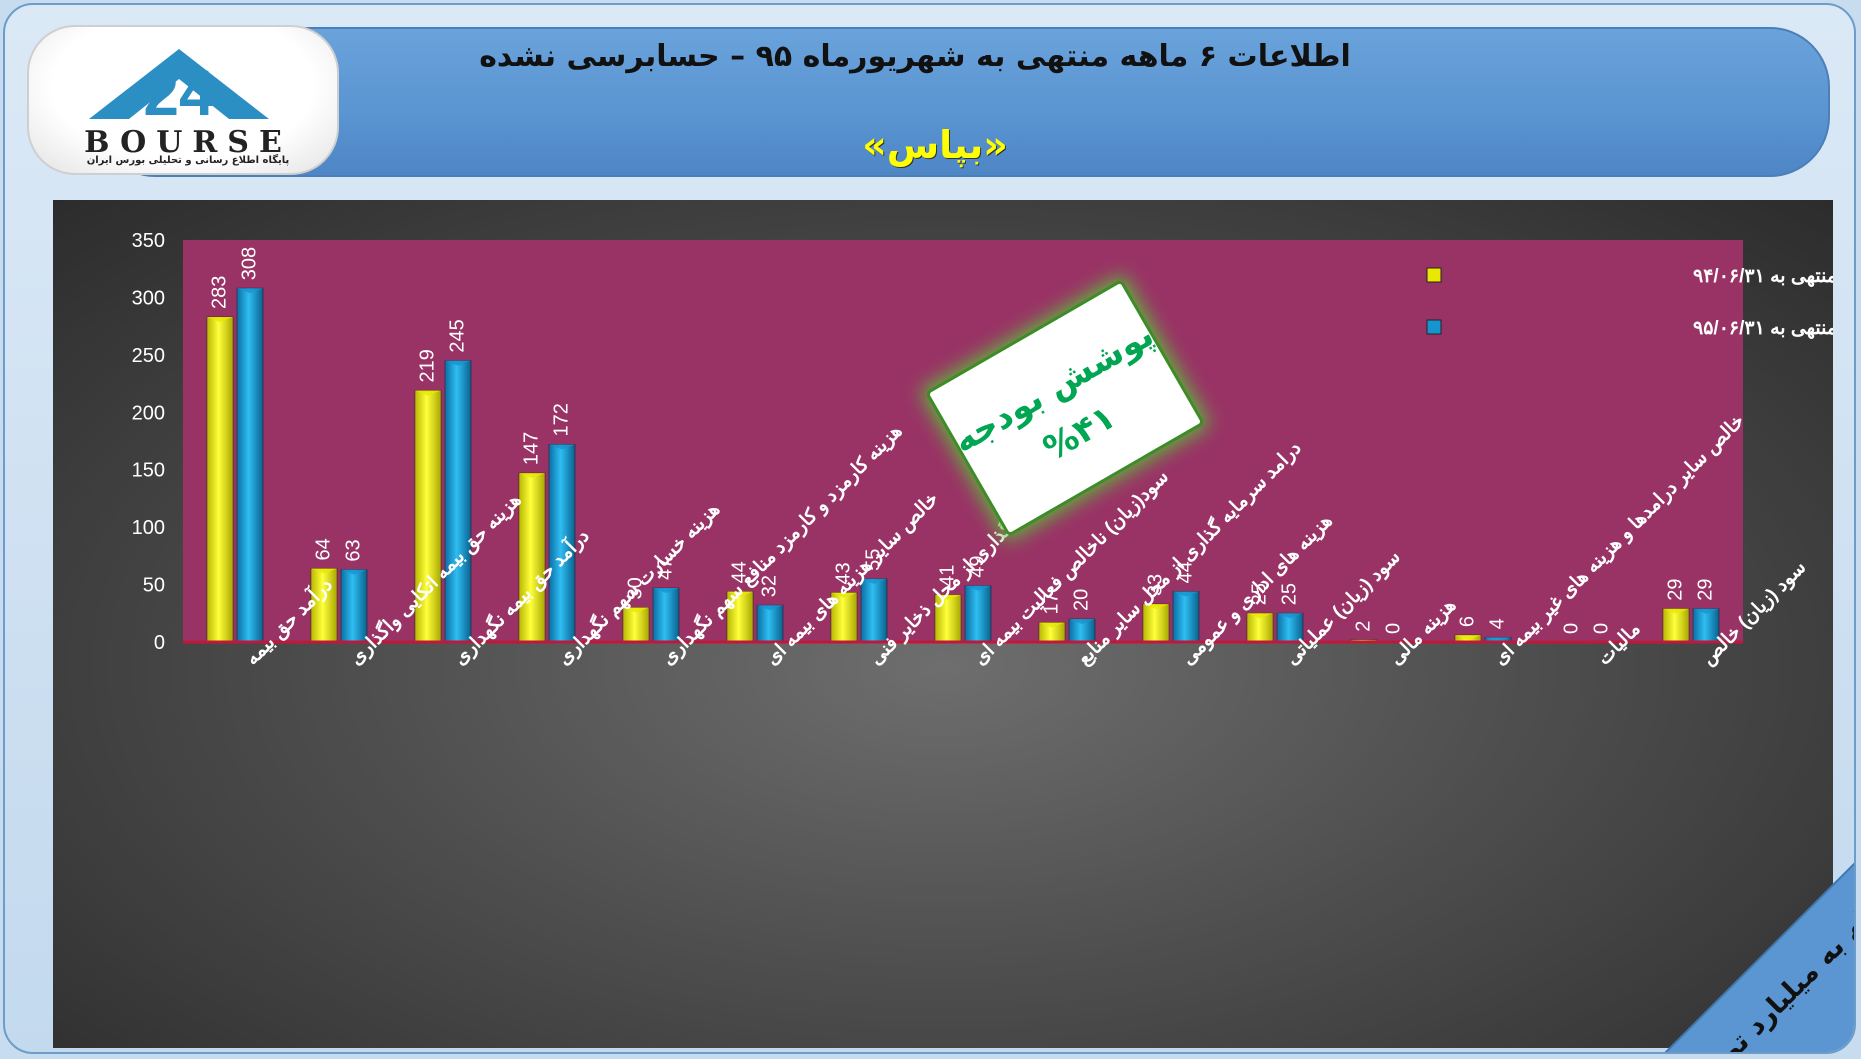 The height and width of the screenshot is (1059, 1861). I want to click on corner-ribbon: ارقام به میلیارد تومان, so click(1759, 957).